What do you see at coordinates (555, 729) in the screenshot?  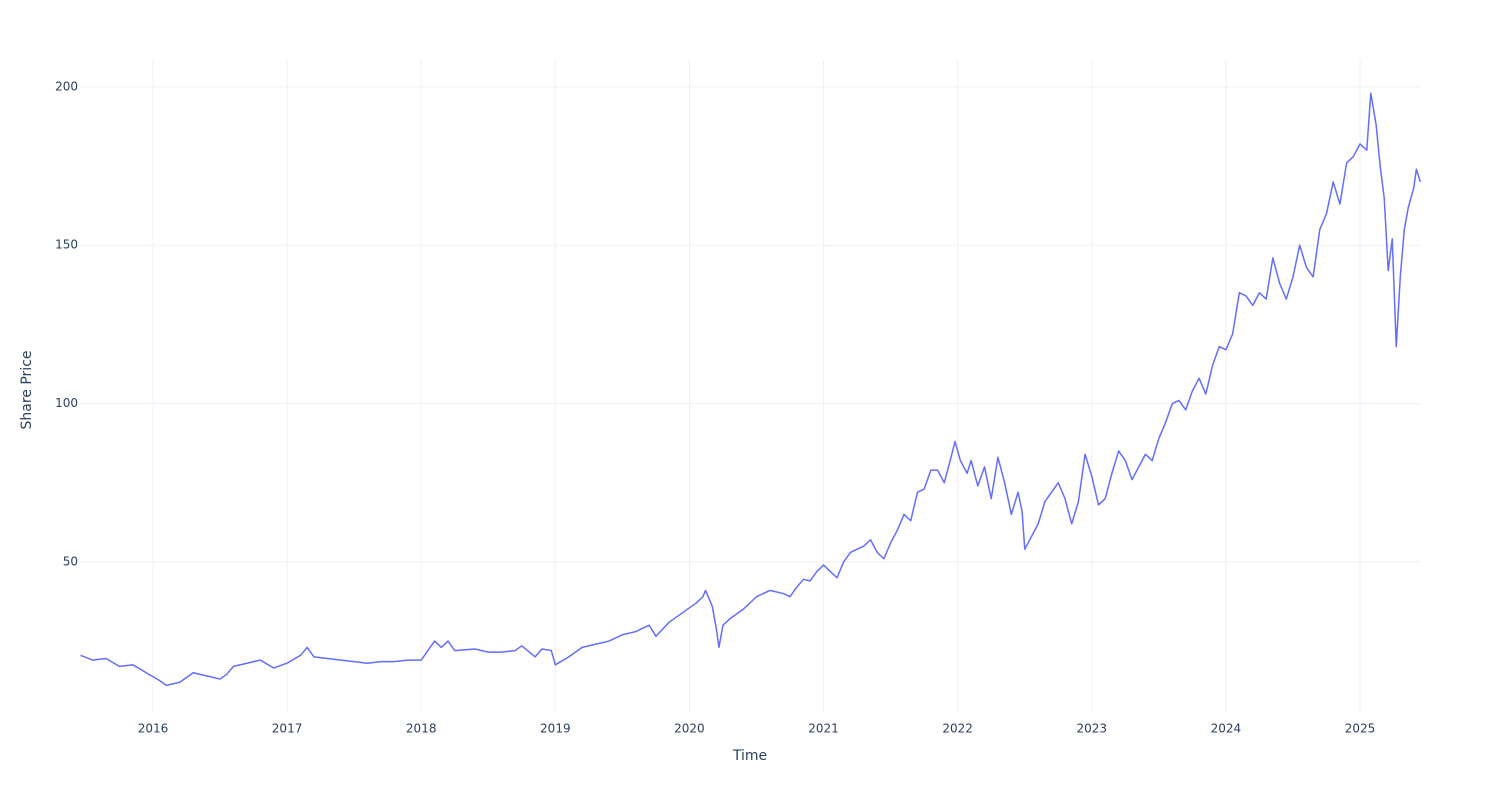 I see `x-tick-label: 2019` at bounding box center [555, 729].